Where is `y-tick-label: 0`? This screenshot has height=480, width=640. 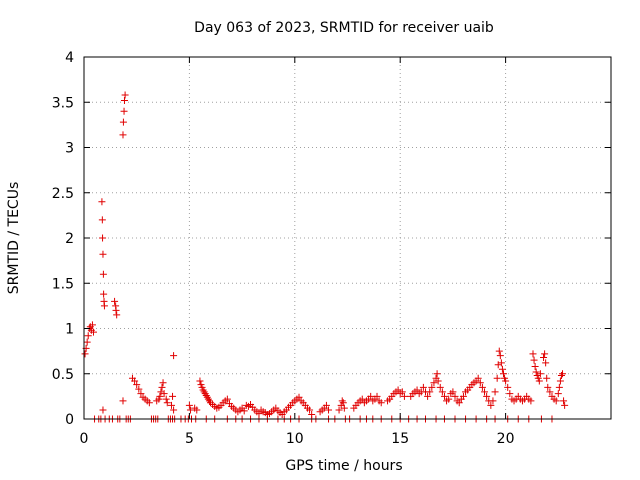 y-tick-label: 0 is located at coordinates (69, 420).